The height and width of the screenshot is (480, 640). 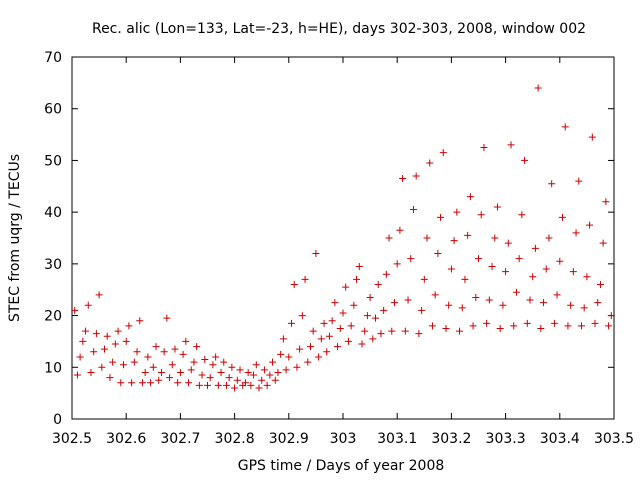 I want to click on y-tick-label: 70, so click(x=53, y=58).